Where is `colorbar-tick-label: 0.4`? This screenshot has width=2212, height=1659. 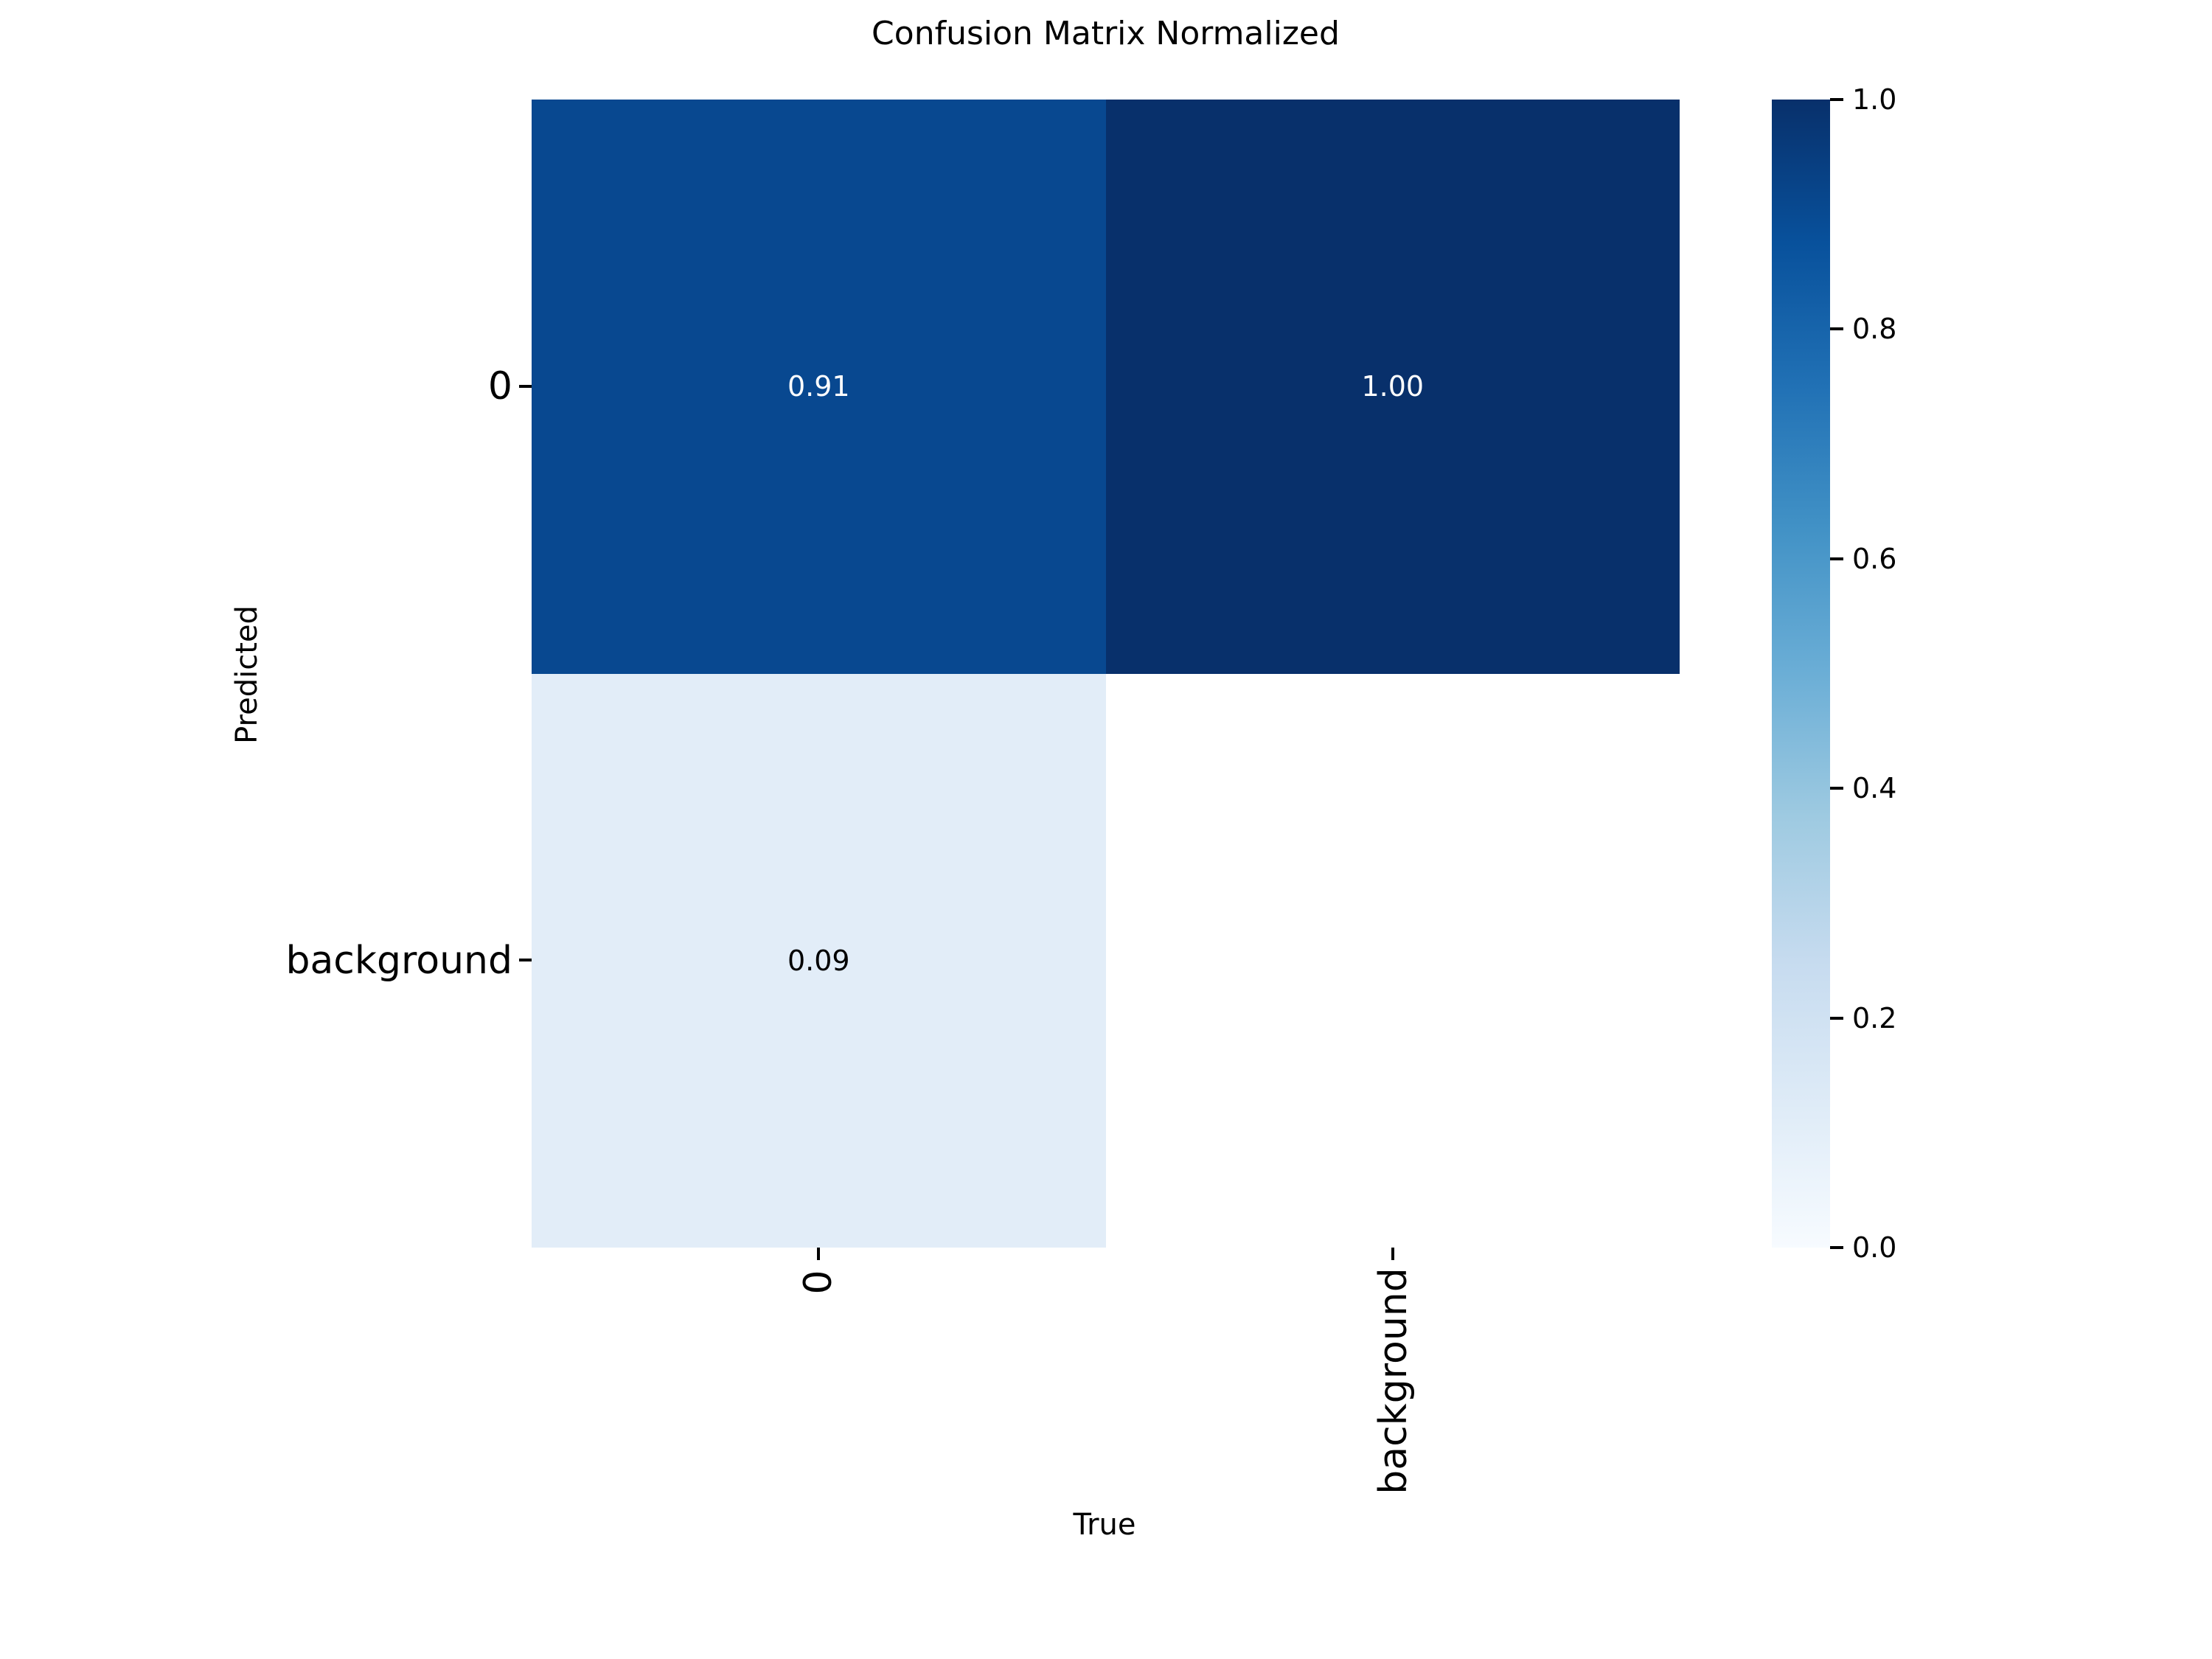
colorbar-tick-label: 0.4 is located at coordinates (1874, 788).